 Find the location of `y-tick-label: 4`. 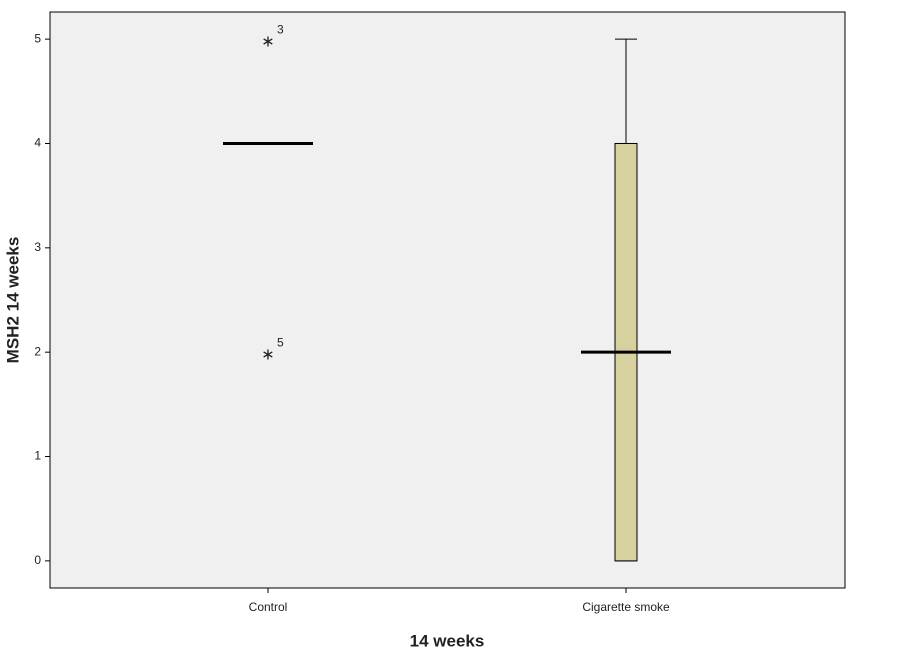

y-tick-label: 4 is located at coordinates (37, 143).